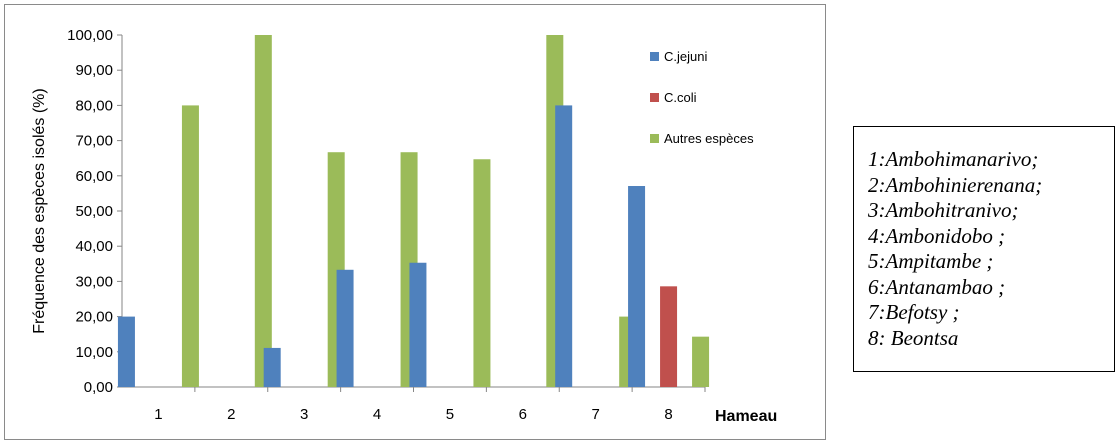 The height and width of the screenshot is (448, 1120). Describe the element at coordinates (450, 414) in the screenshot. I see `x-tick-label: 5` at that location.